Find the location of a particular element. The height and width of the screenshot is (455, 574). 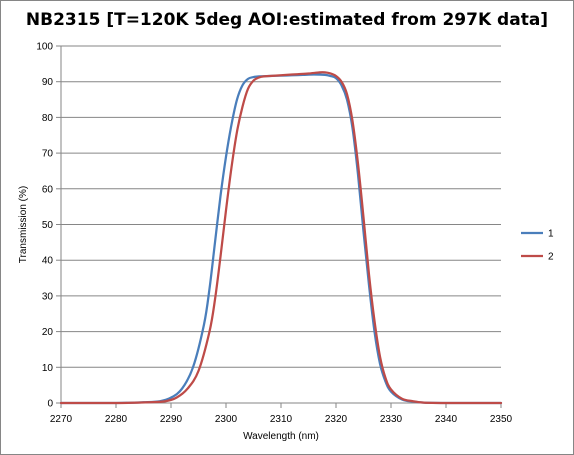

y-tick-label: 100 is located at coordinates (44, 47).